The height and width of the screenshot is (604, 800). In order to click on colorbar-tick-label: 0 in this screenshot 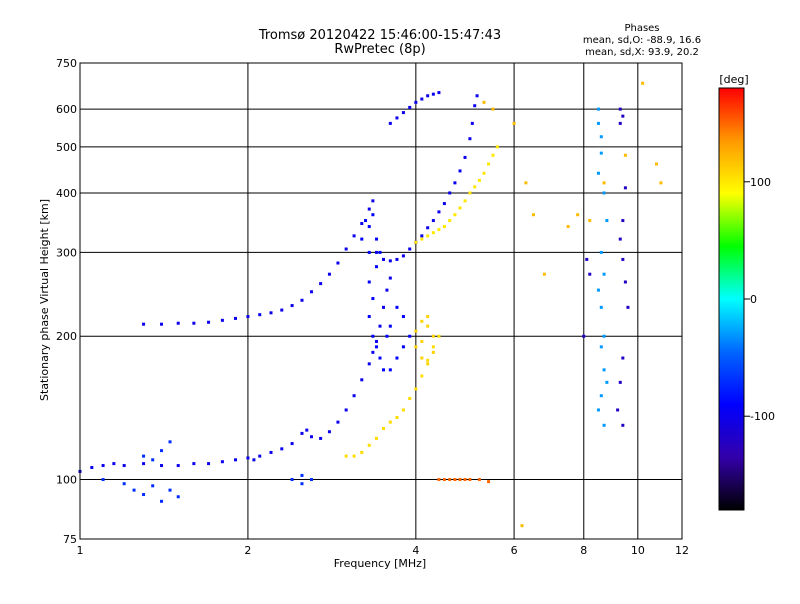, I will do `click(753, 299)`.